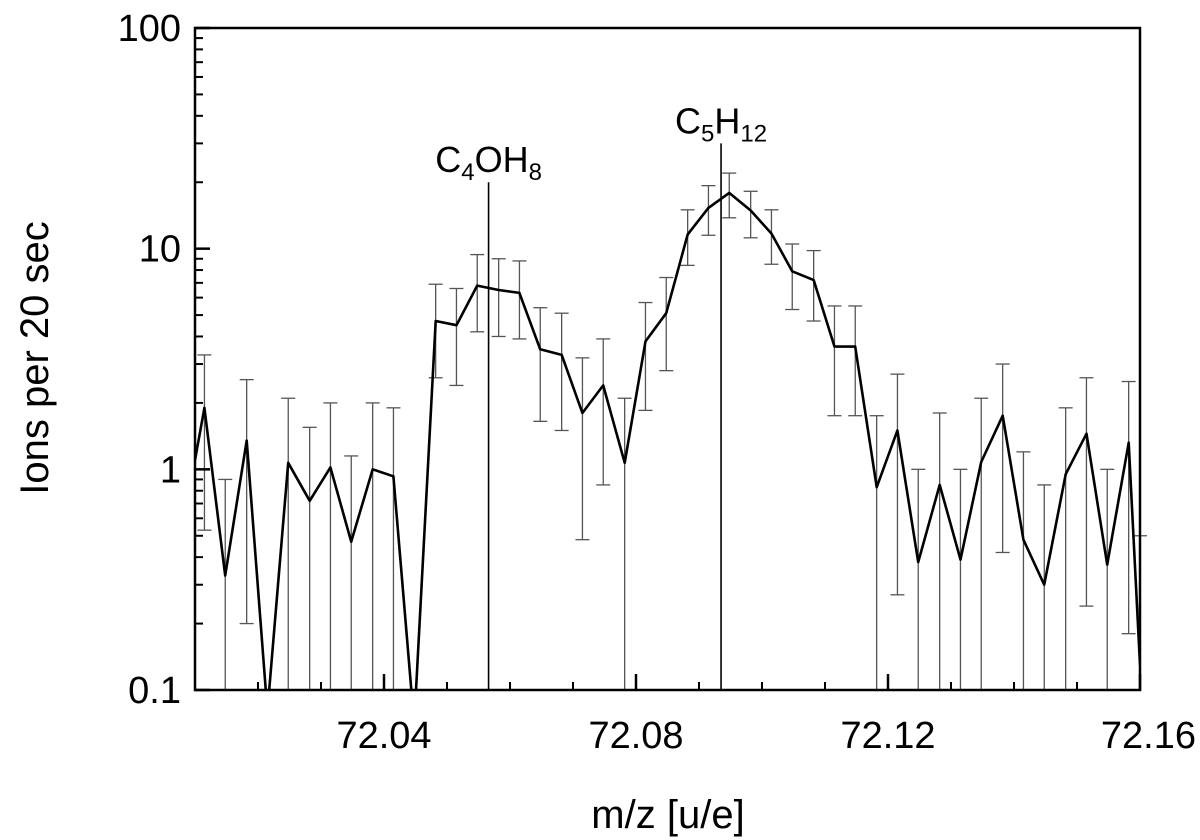  What do you see at coordinates (149, 29) in the screenshot?
I see `y-tick-label: 100` at bounding box center [149, 29].